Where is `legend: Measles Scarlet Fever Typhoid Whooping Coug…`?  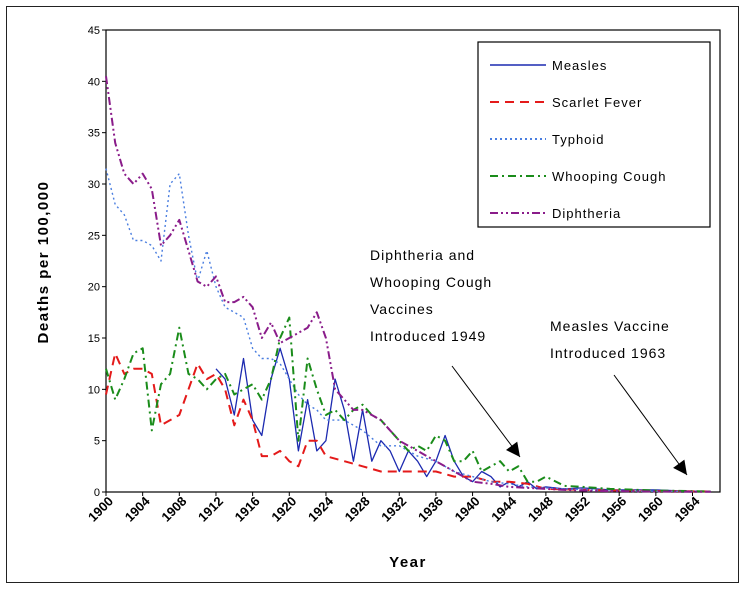 legend: Measles Scarlet Fever Typhoid Whooping Coug… is located at coordinates (594, 134).